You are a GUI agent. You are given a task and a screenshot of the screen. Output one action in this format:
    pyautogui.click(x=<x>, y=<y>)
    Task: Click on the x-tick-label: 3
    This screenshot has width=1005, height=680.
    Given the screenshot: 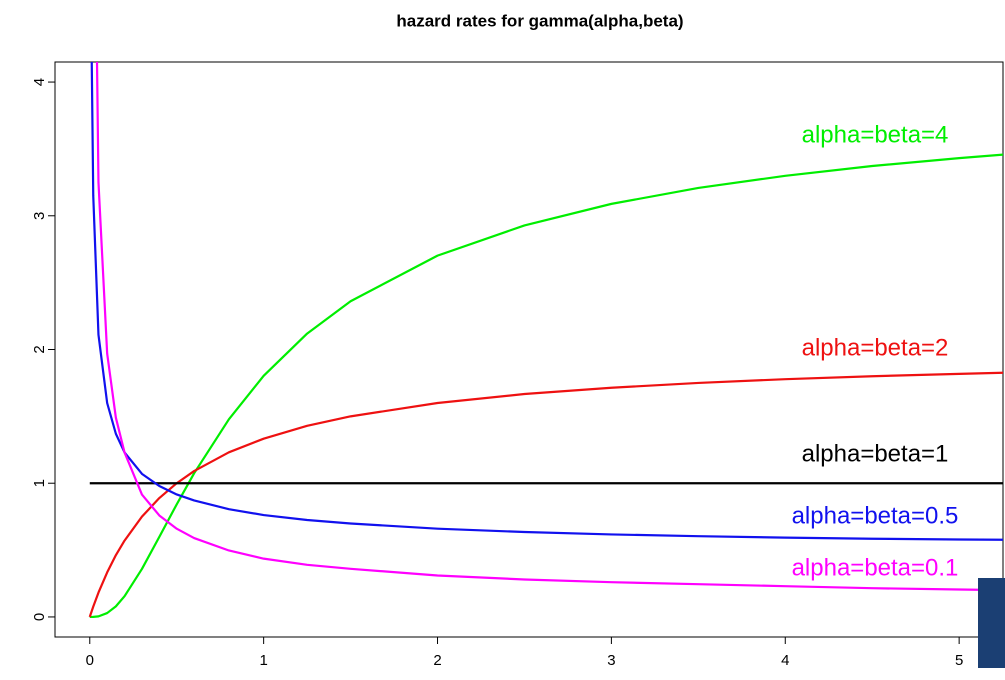 What is the action you would take?
    pyautogui.click(x=611, y=660)
    